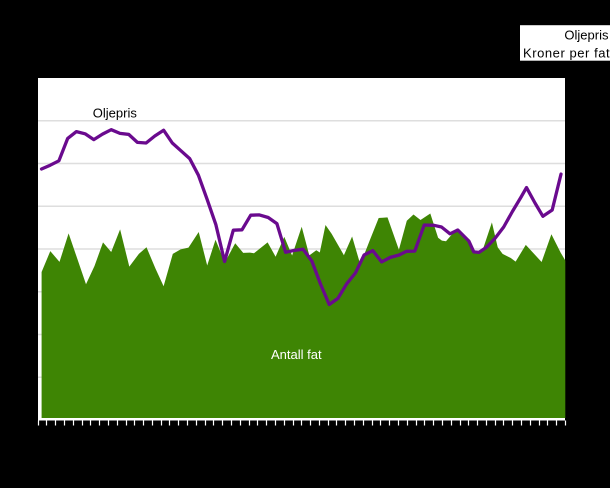 This screenshot has width=610, height=488. What do you see at coordinates (566, 53) in the screenshot?
I see `svg-text: Kroner per fat` at bounding box center [566, 53].